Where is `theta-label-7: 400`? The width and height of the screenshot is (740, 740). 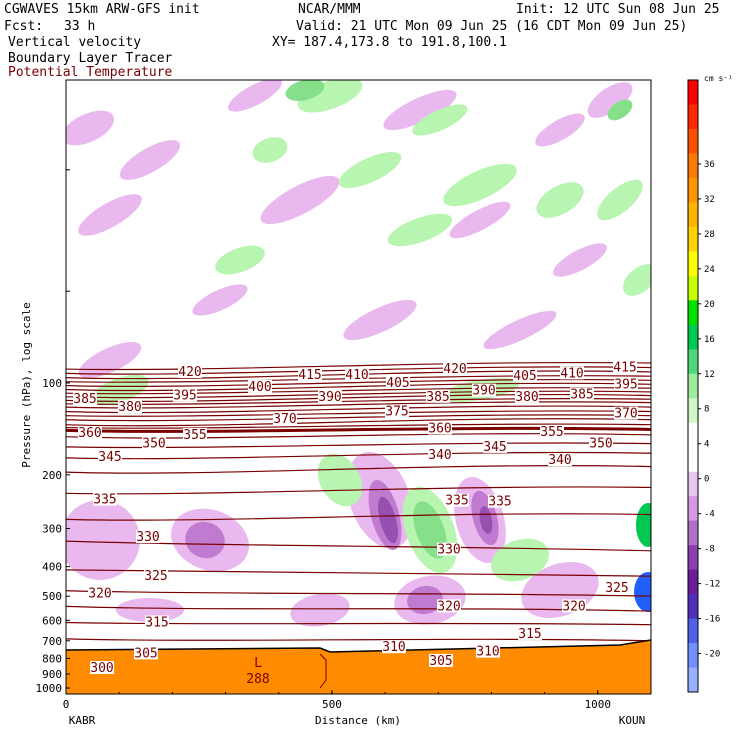 theta-label-7: 400 is located at coordinates (259, 387).